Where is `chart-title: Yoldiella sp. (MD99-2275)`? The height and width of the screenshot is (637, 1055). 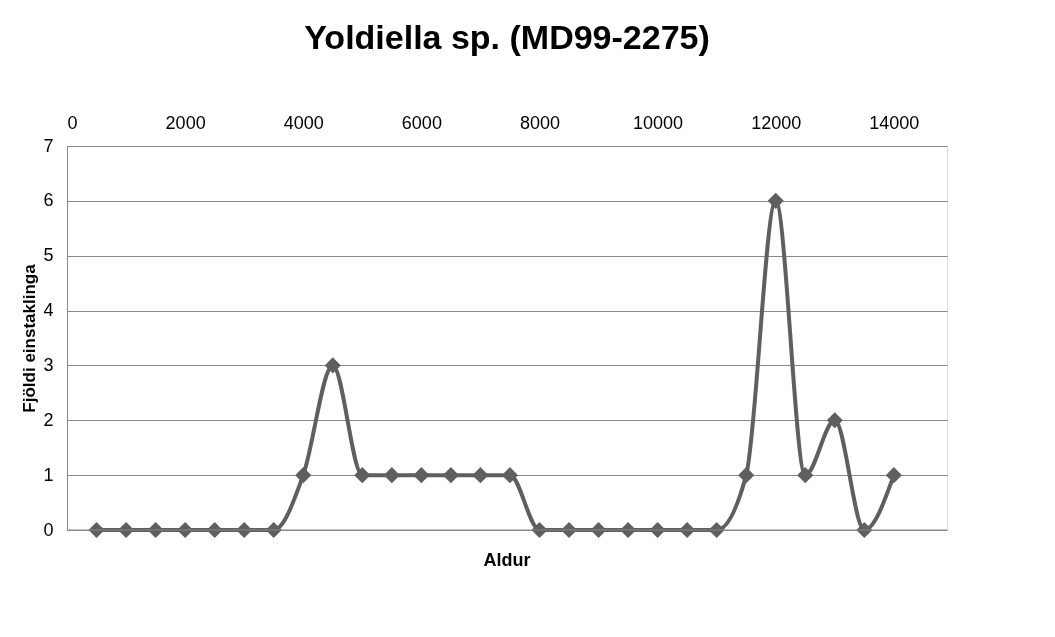 chart-title: Yoldiella sp. (MD99-2275) is located at coordinates (507, 37).